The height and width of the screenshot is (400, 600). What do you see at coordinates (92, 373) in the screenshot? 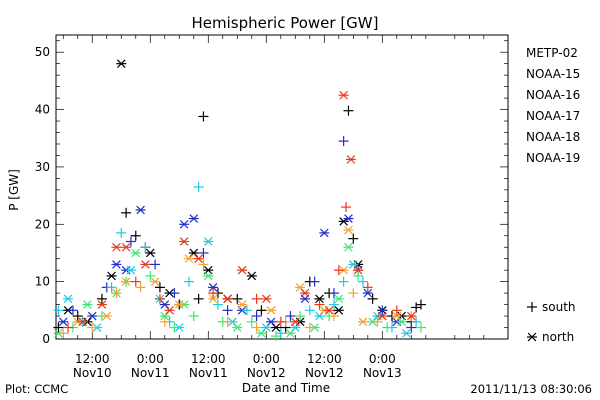
I see `x-tick-day: Nov10` at bounding box center [92, 373].